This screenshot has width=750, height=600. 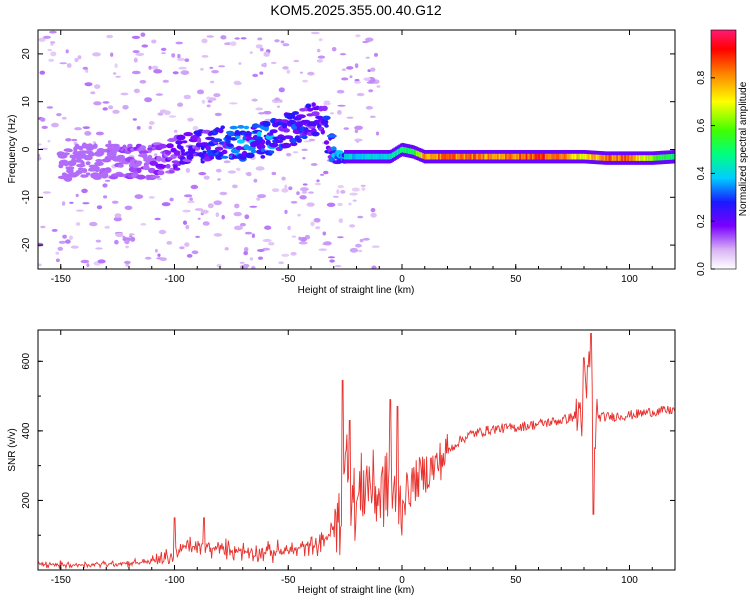 I want to click on spectrogram-x-tick-label: -50, so click(x=288, y=279).